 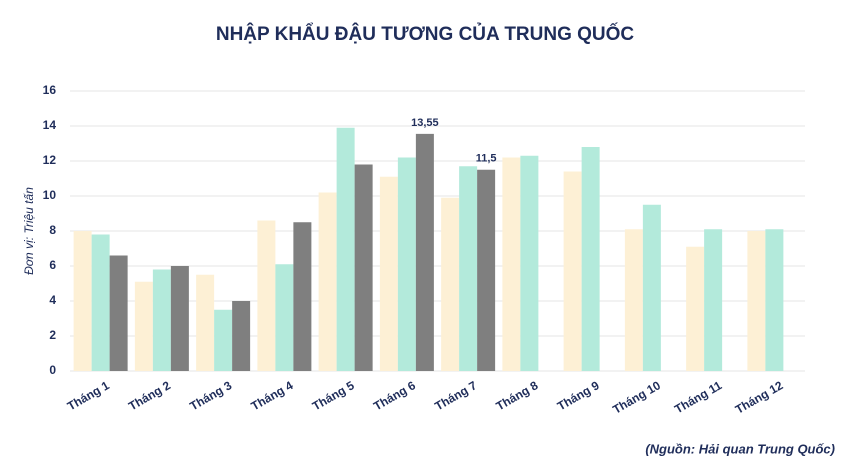 I want to click on y-tick-label: 2, so click(x=52, y=335).